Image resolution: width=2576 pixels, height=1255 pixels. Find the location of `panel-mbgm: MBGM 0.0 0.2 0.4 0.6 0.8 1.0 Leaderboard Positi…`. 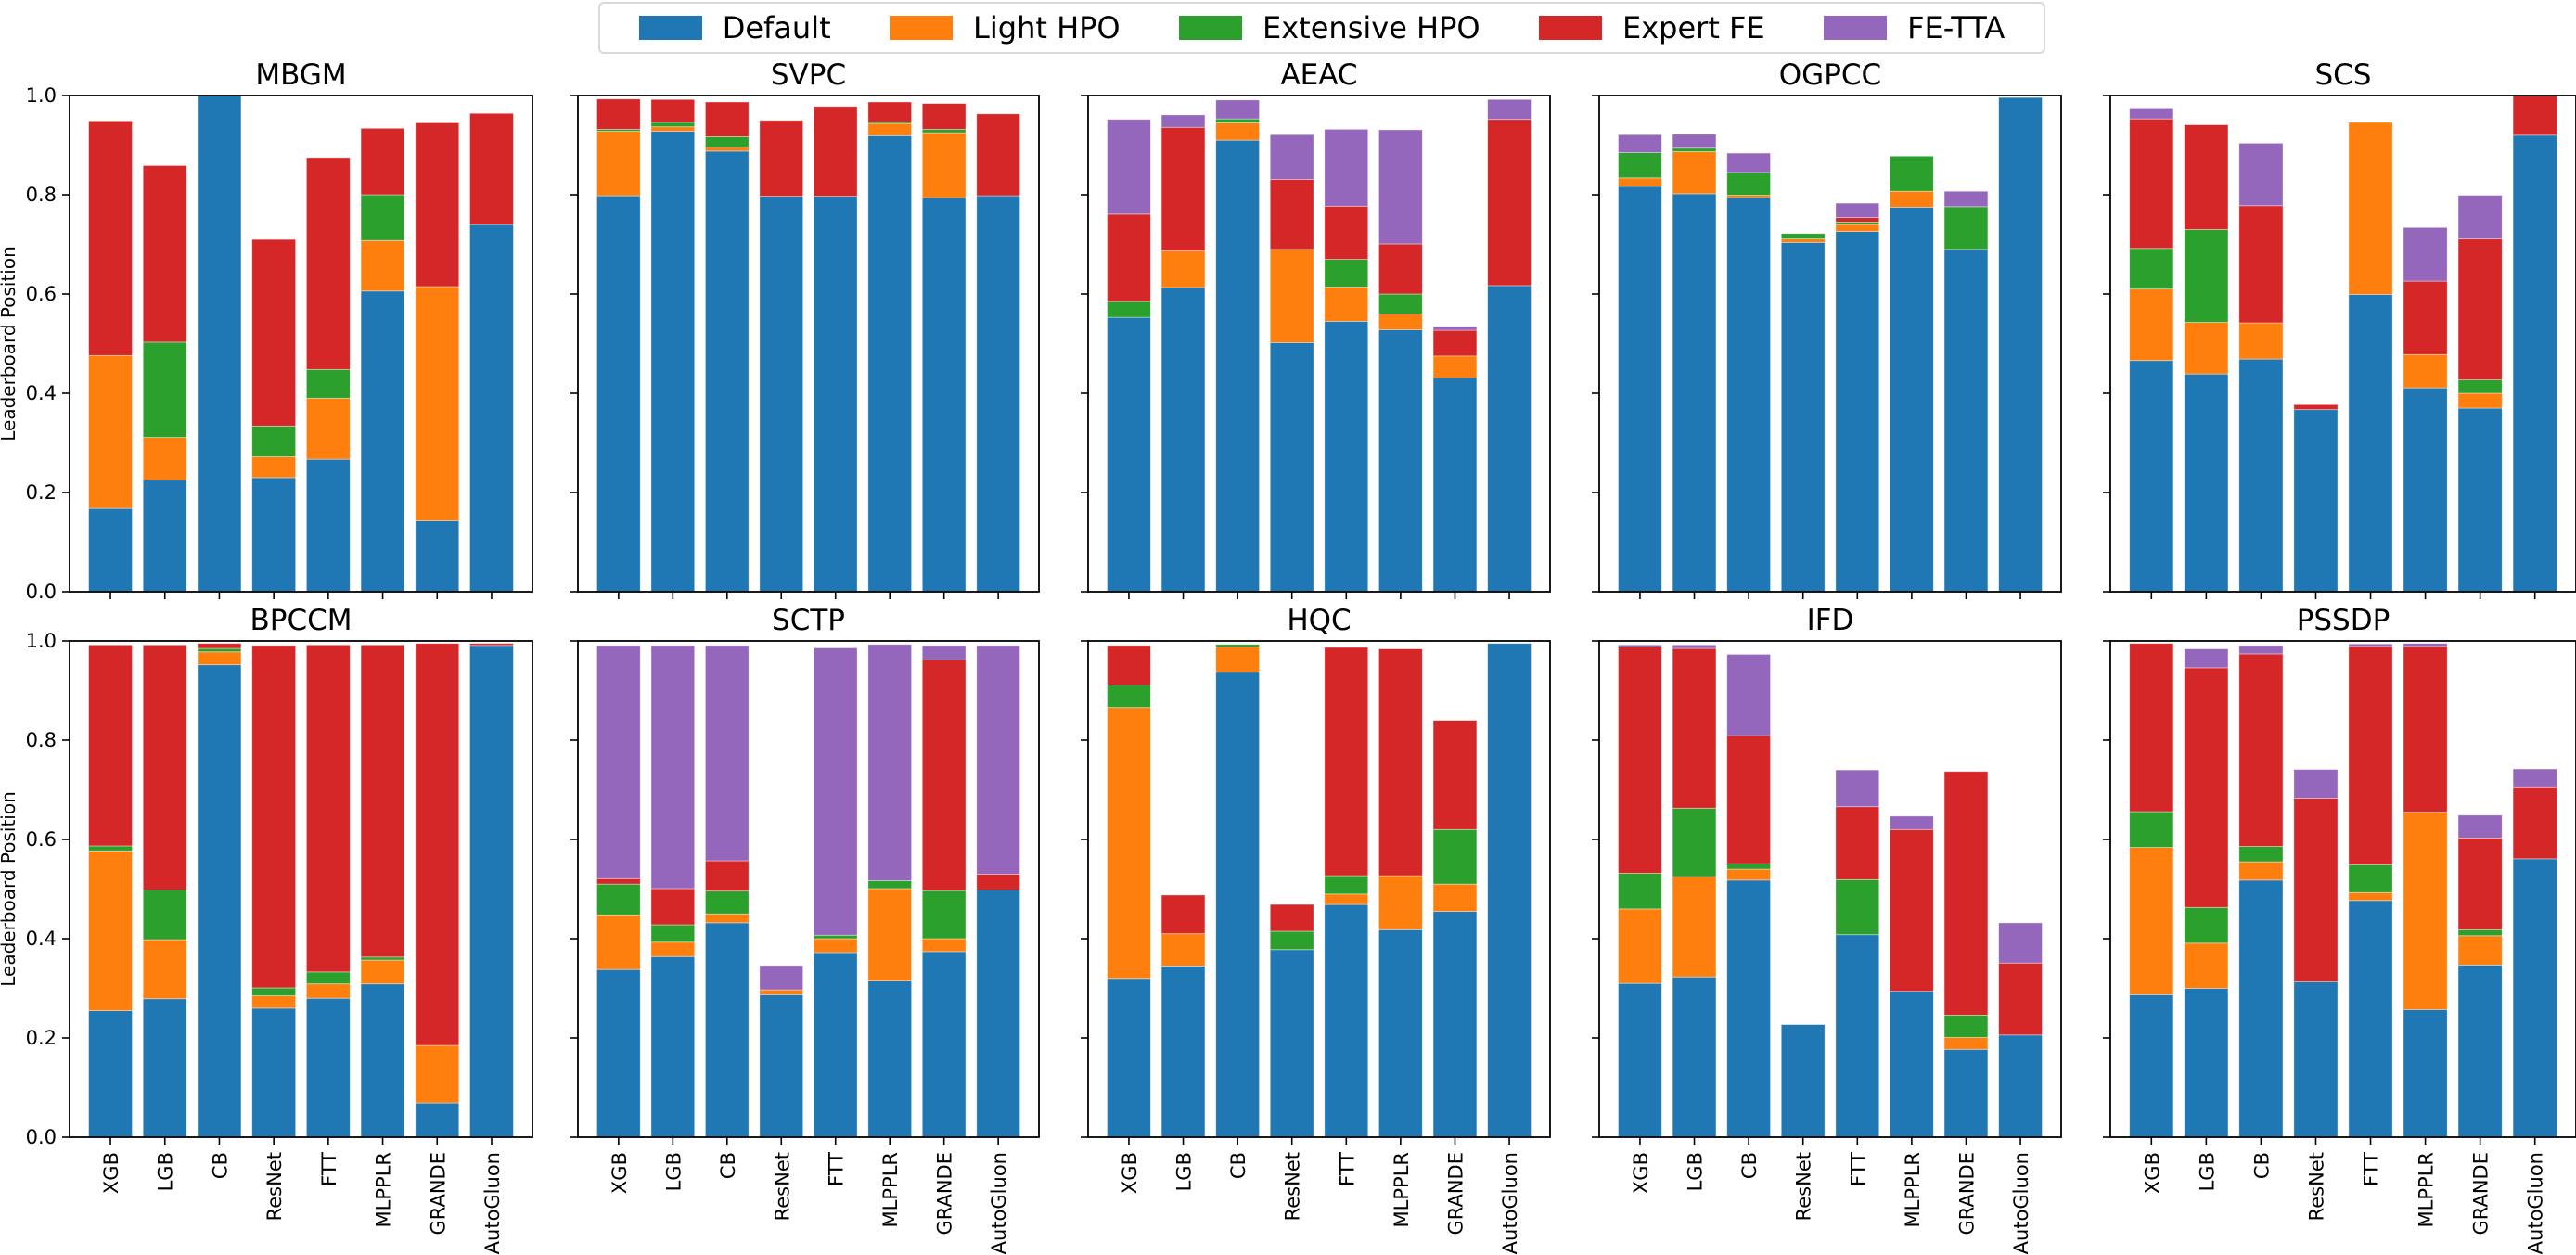

panel-mbgm: MBGM 0.0 0.2 0.4 0.6 0.8 1.0 Leaderboard Positi… is located at coordinates (266, 331).